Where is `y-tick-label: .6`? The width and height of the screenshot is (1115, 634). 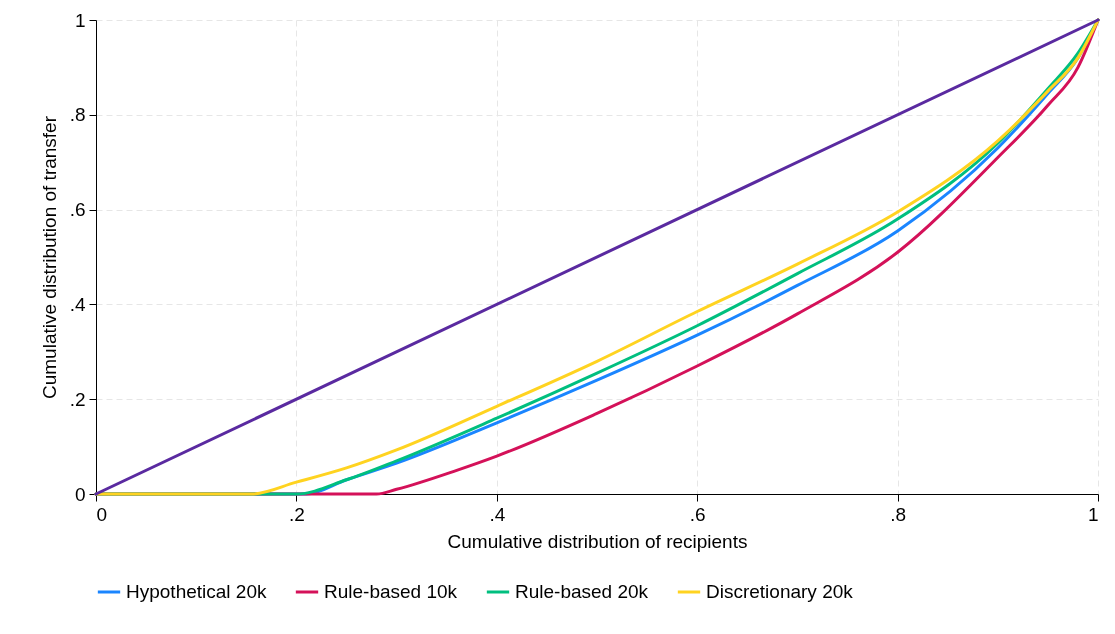 y-tick-label: .6 is located at coordinates (77, 210).